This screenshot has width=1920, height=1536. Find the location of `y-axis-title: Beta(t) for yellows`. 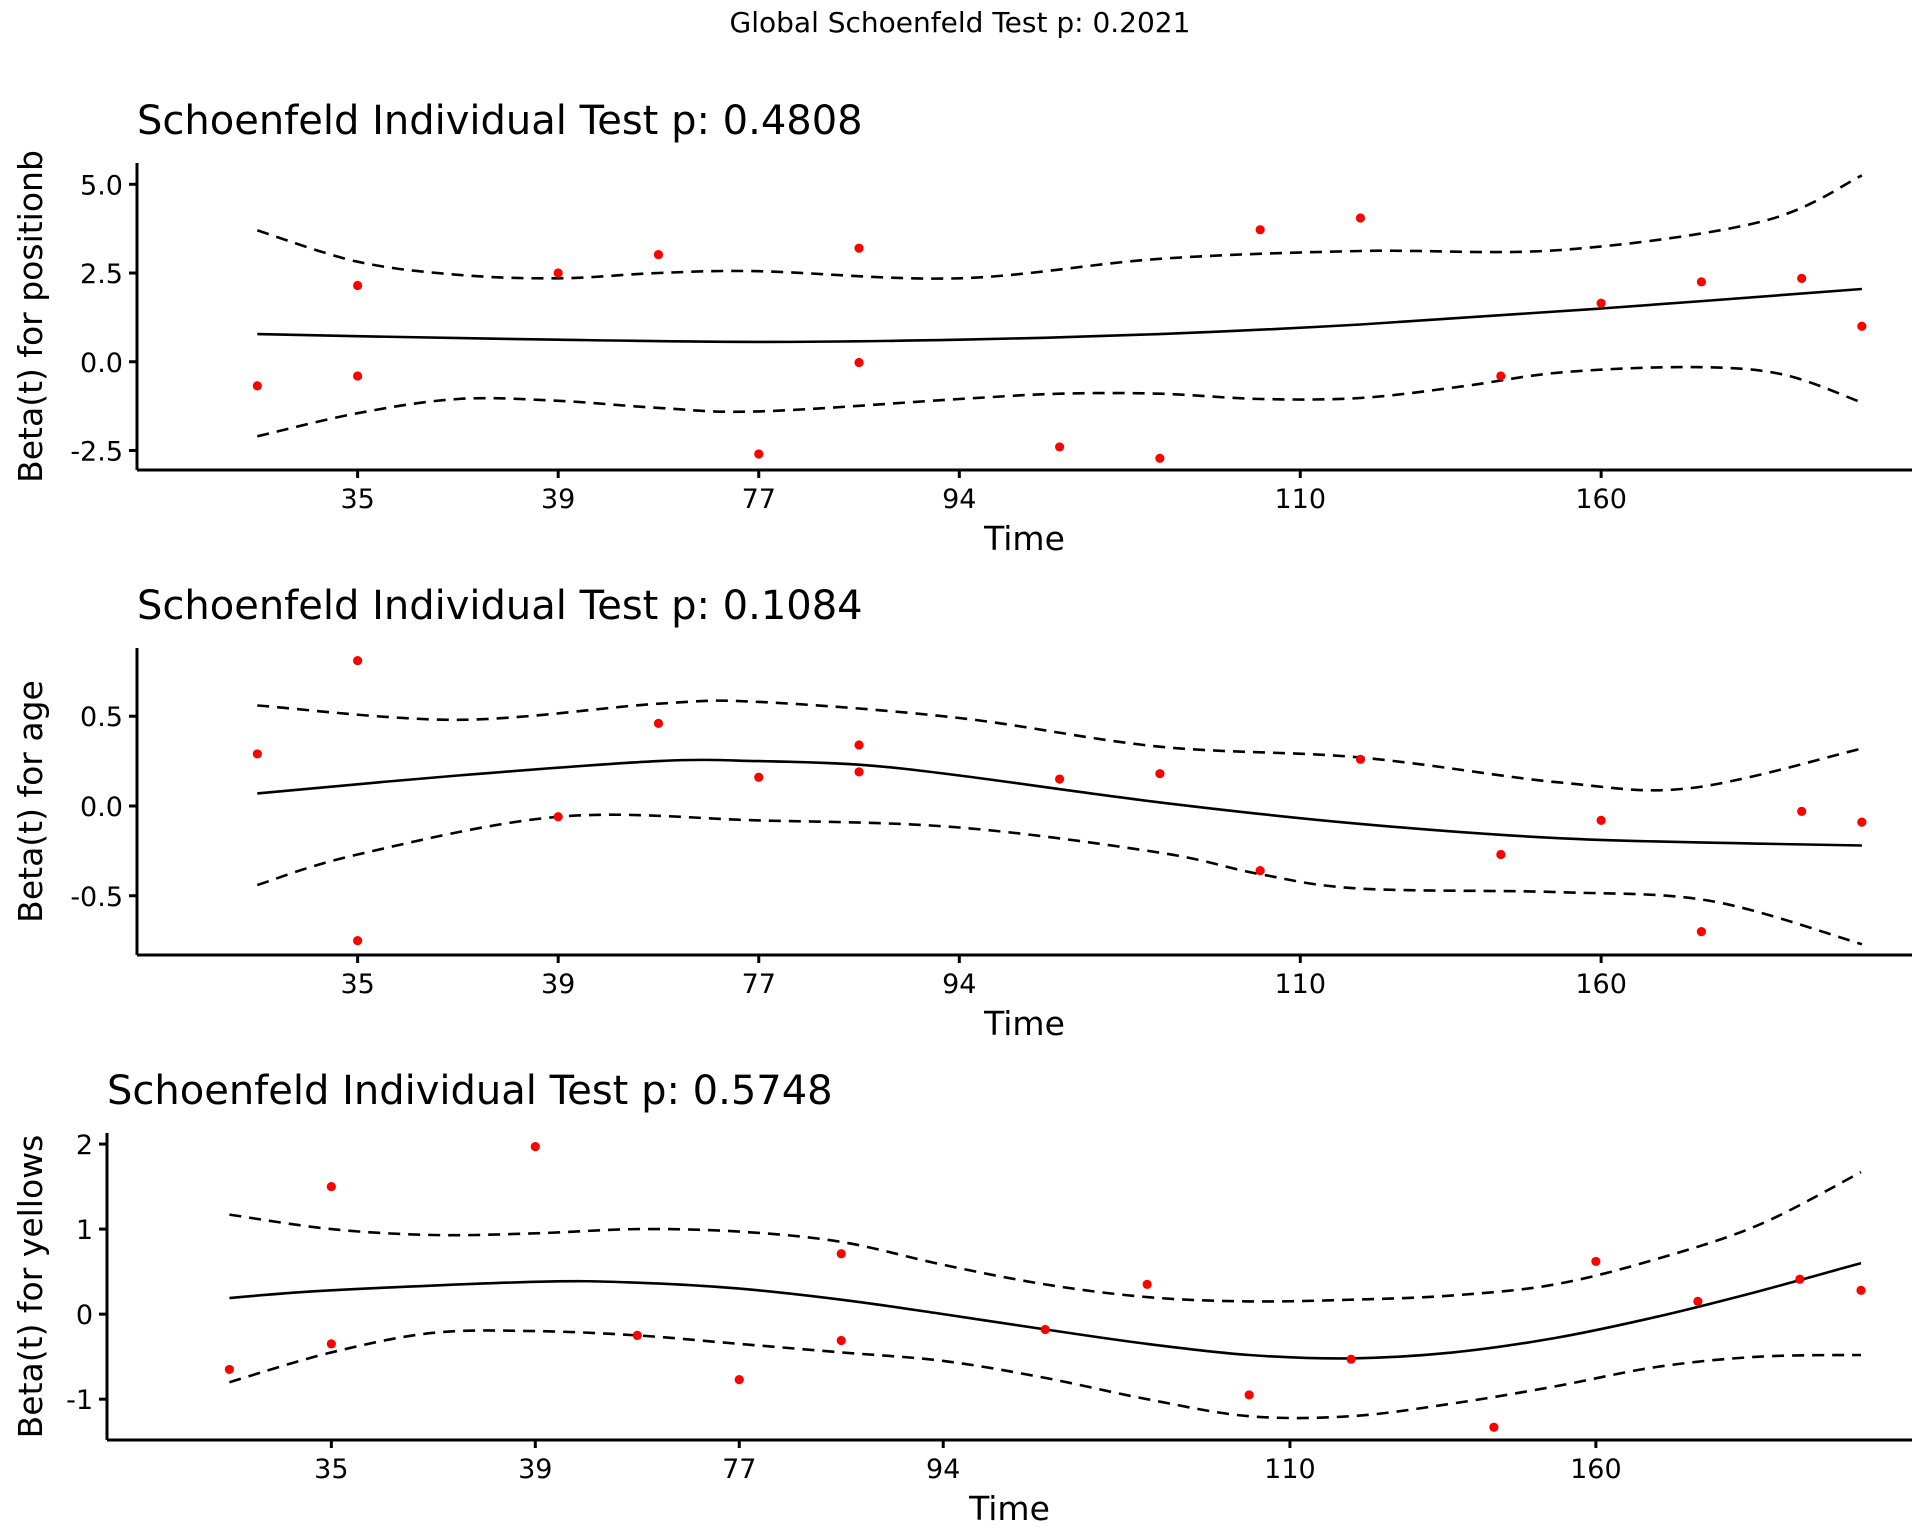

y-axis-title: Beta(t) for yellows is located at coordinates (30, 1287).